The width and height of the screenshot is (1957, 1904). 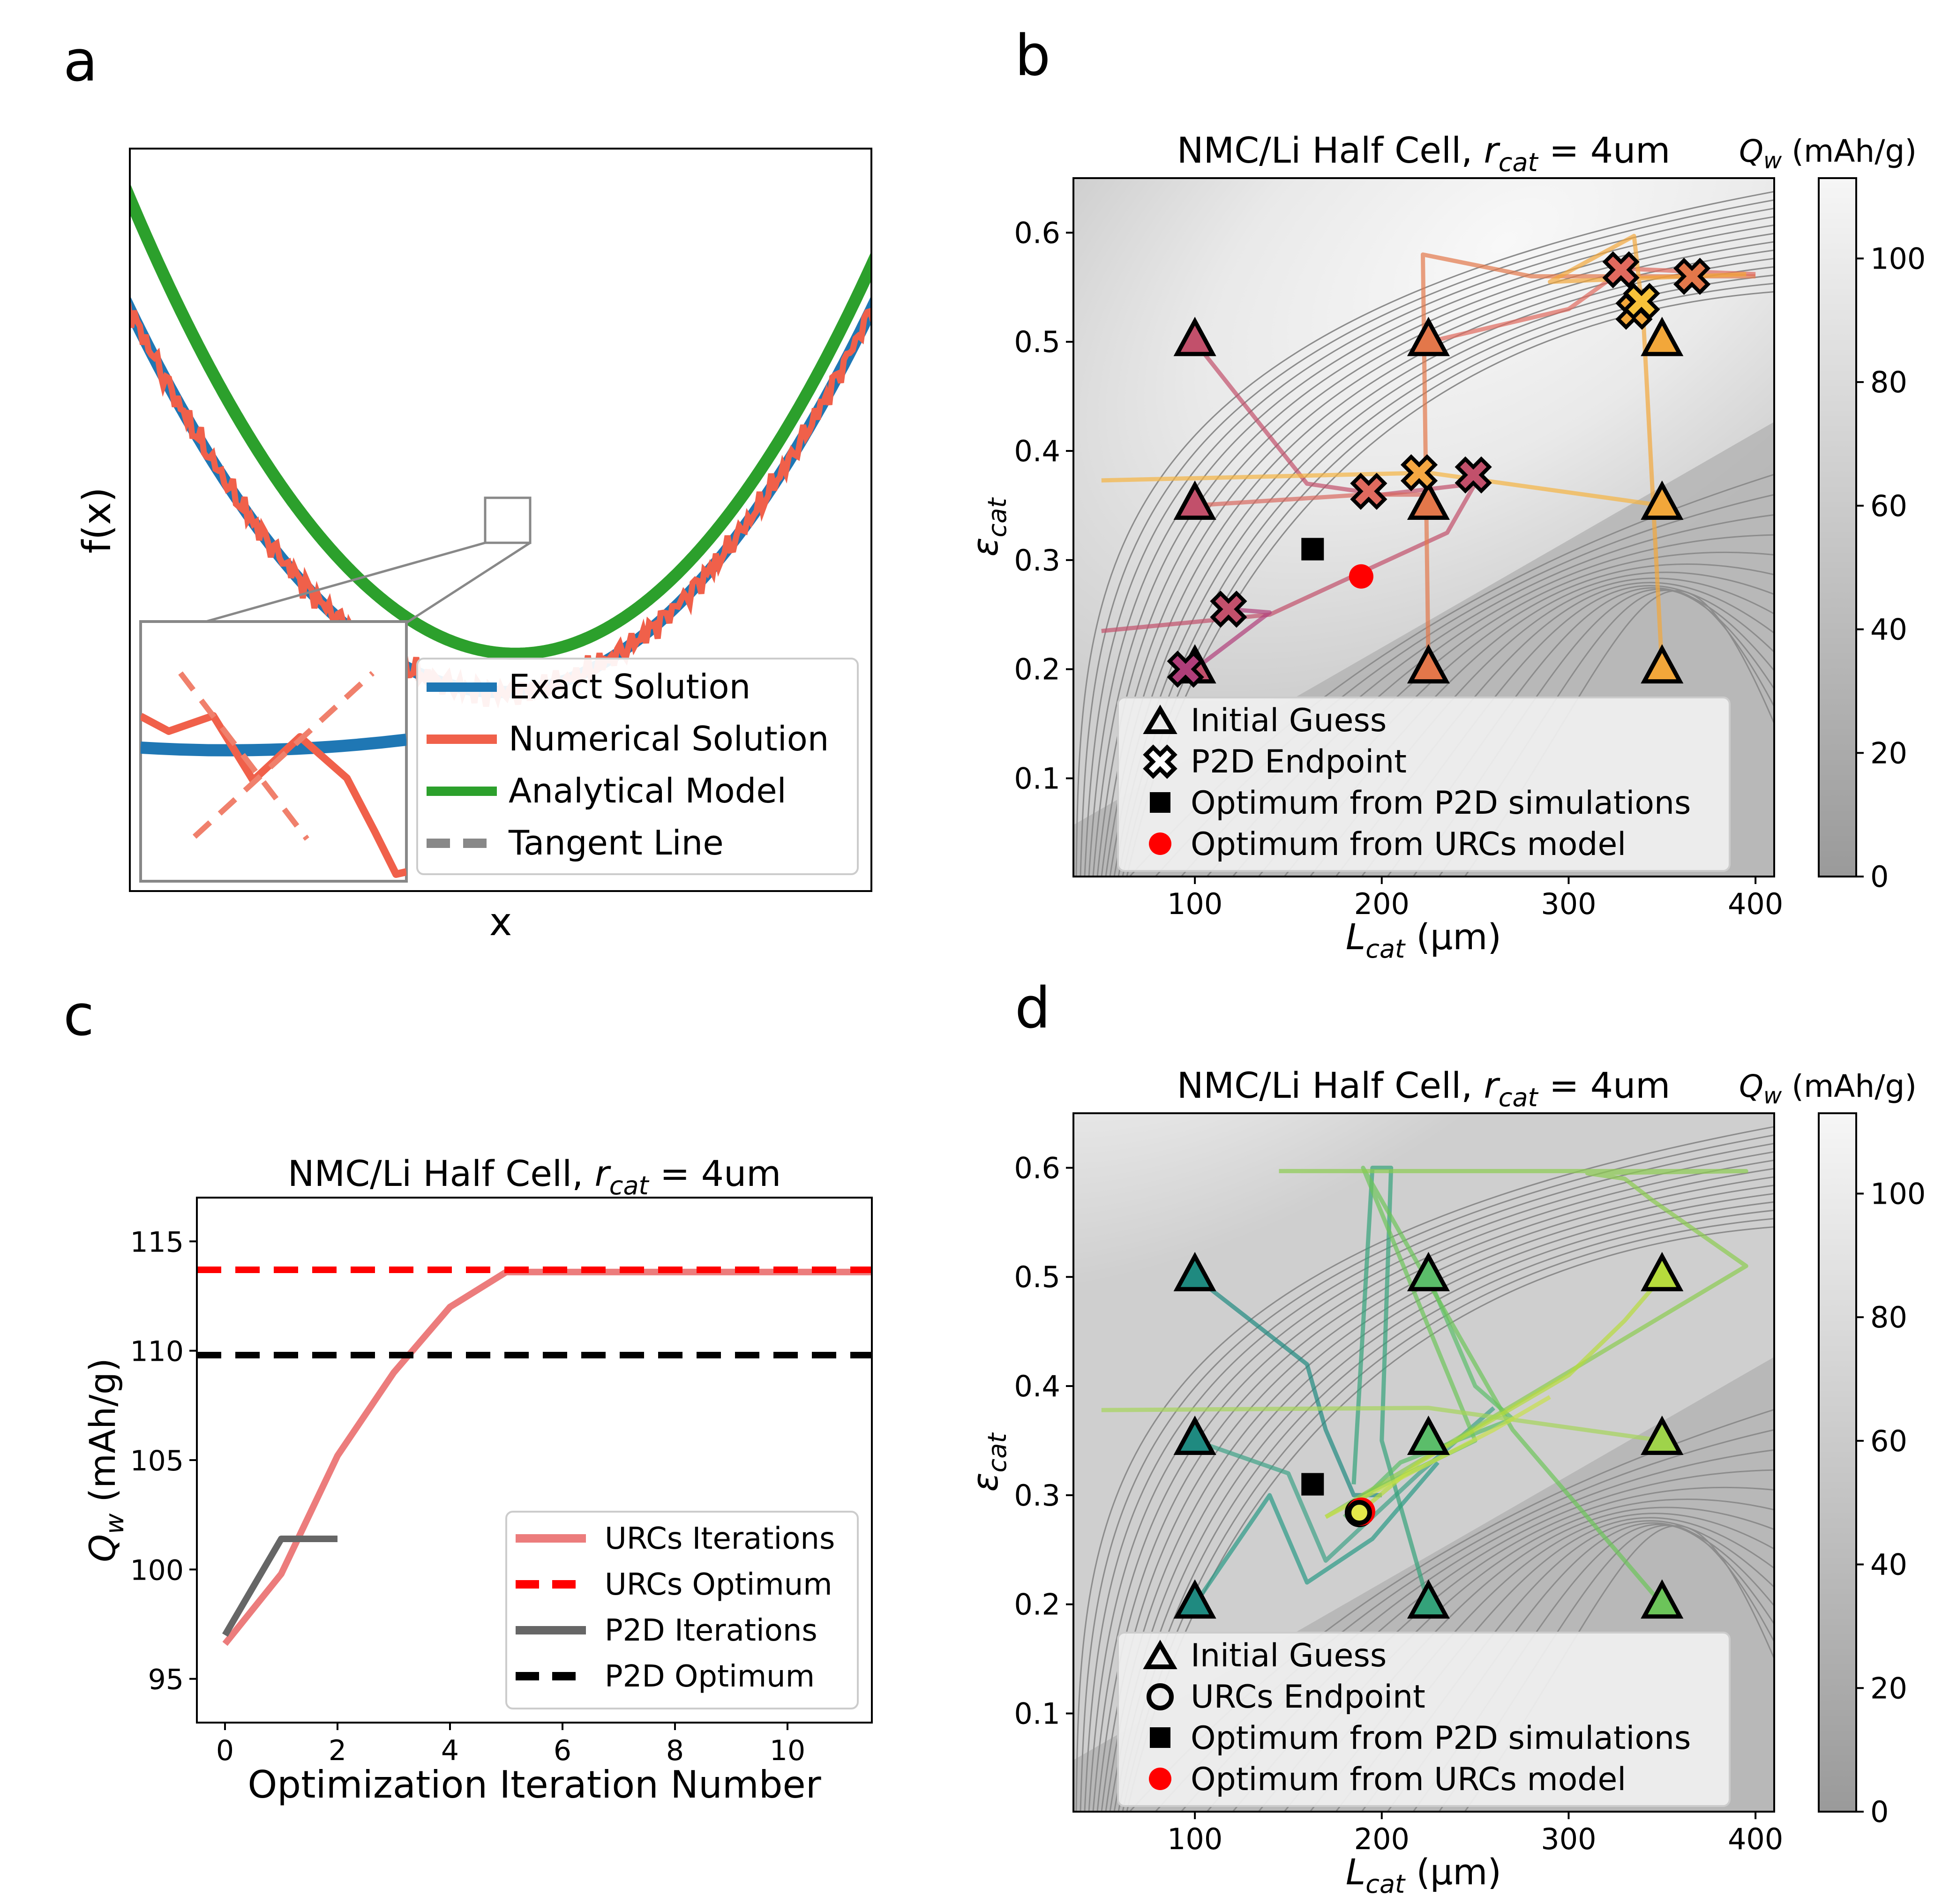 I want to click on colorbar-tick-label: 60, so click(x=1888, y=1441).